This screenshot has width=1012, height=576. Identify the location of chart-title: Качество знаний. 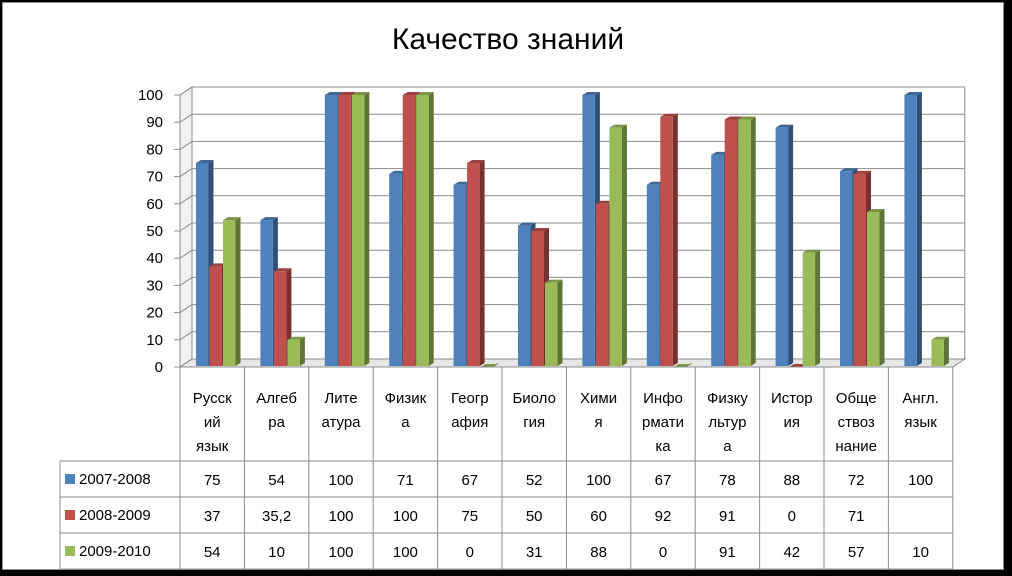
(508, 39).